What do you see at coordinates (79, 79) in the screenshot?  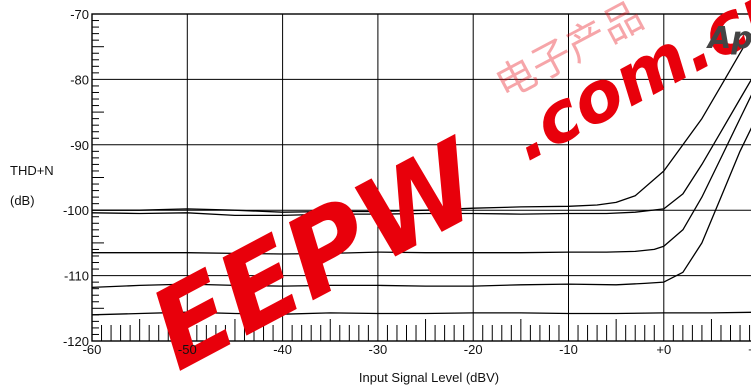 I see `y-tick-label: -80` at bounding box center [79, 79].